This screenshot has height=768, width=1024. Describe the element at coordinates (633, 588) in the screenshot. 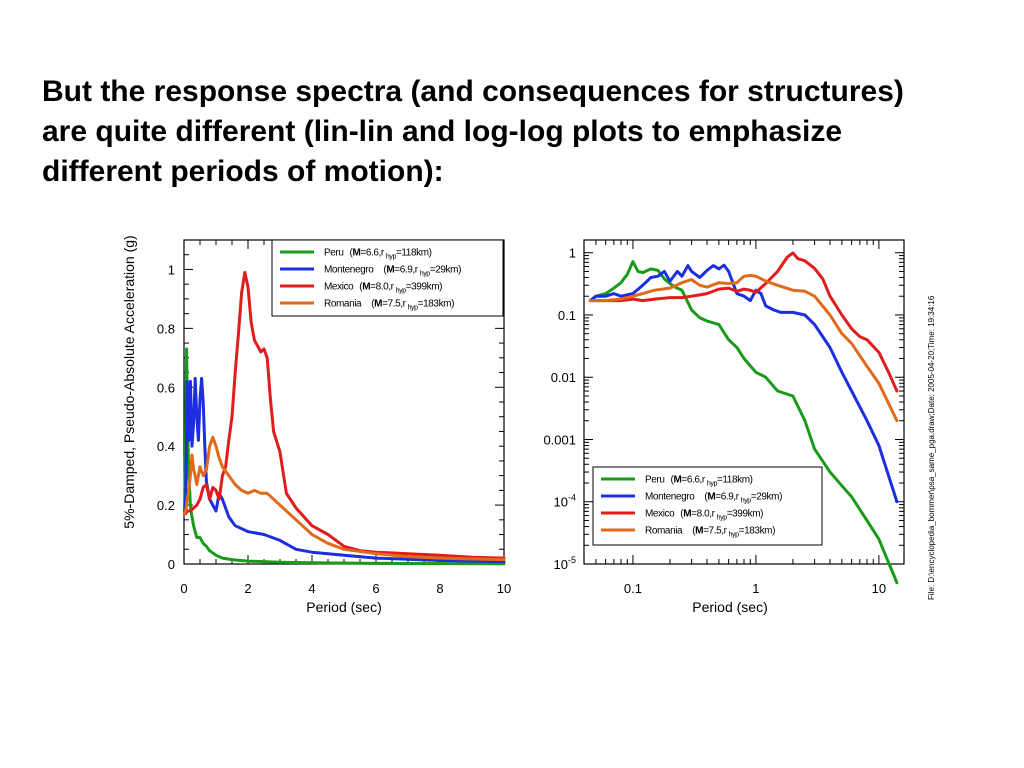

I see `log-x-tick-label: 0.1` at that location.